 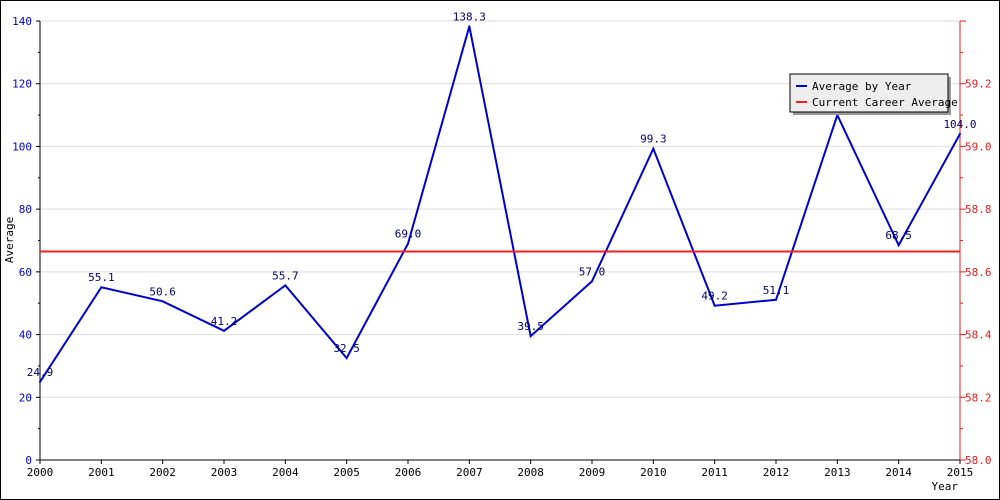 I want to click on data-label: 39.5, so click(x=530, y=326).